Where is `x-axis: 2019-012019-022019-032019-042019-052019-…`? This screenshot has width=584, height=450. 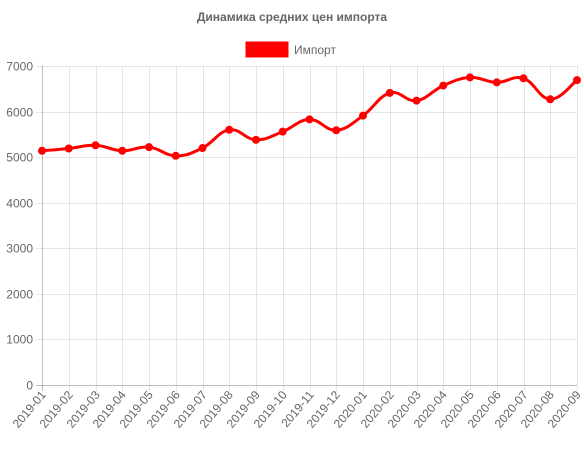
x-axis: 2019-012019-022019-032019-042019-052019-… is located at coordinates (297, 409).